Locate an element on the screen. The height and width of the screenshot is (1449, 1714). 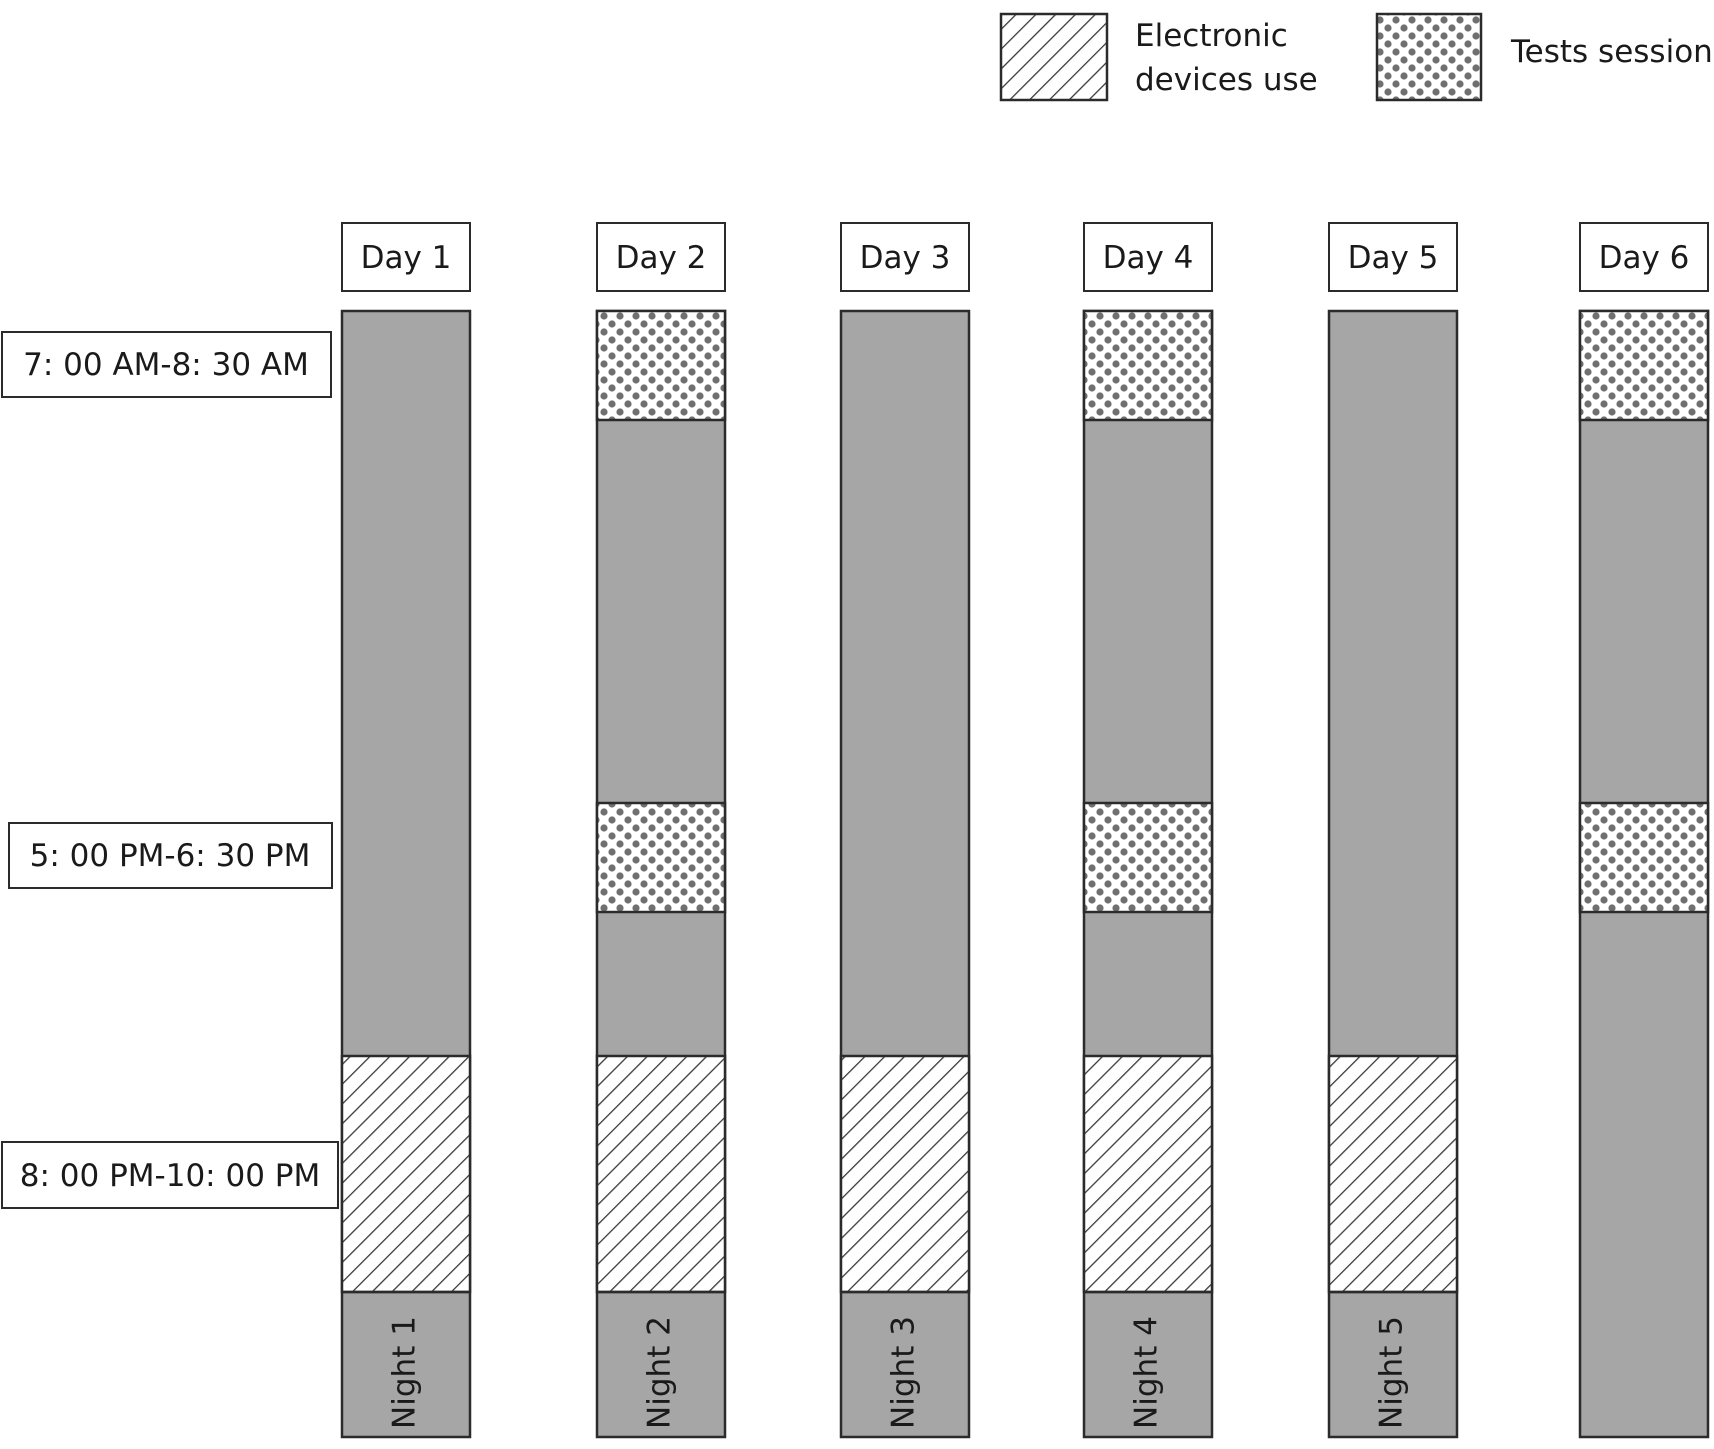
time-label-morning: 7: 00 AM-8: 30 AM is located at coordinates (166, 365).